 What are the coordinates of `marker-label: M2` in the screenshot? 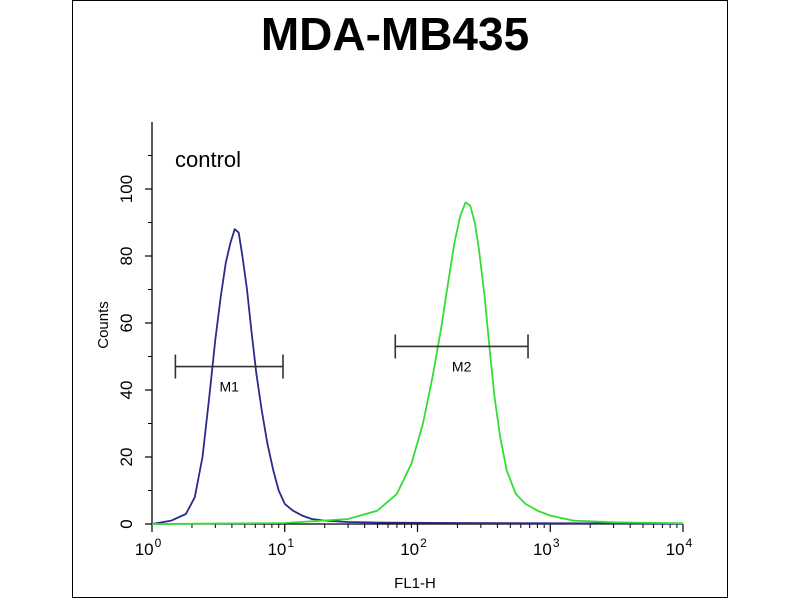 It's located at (462, 366).